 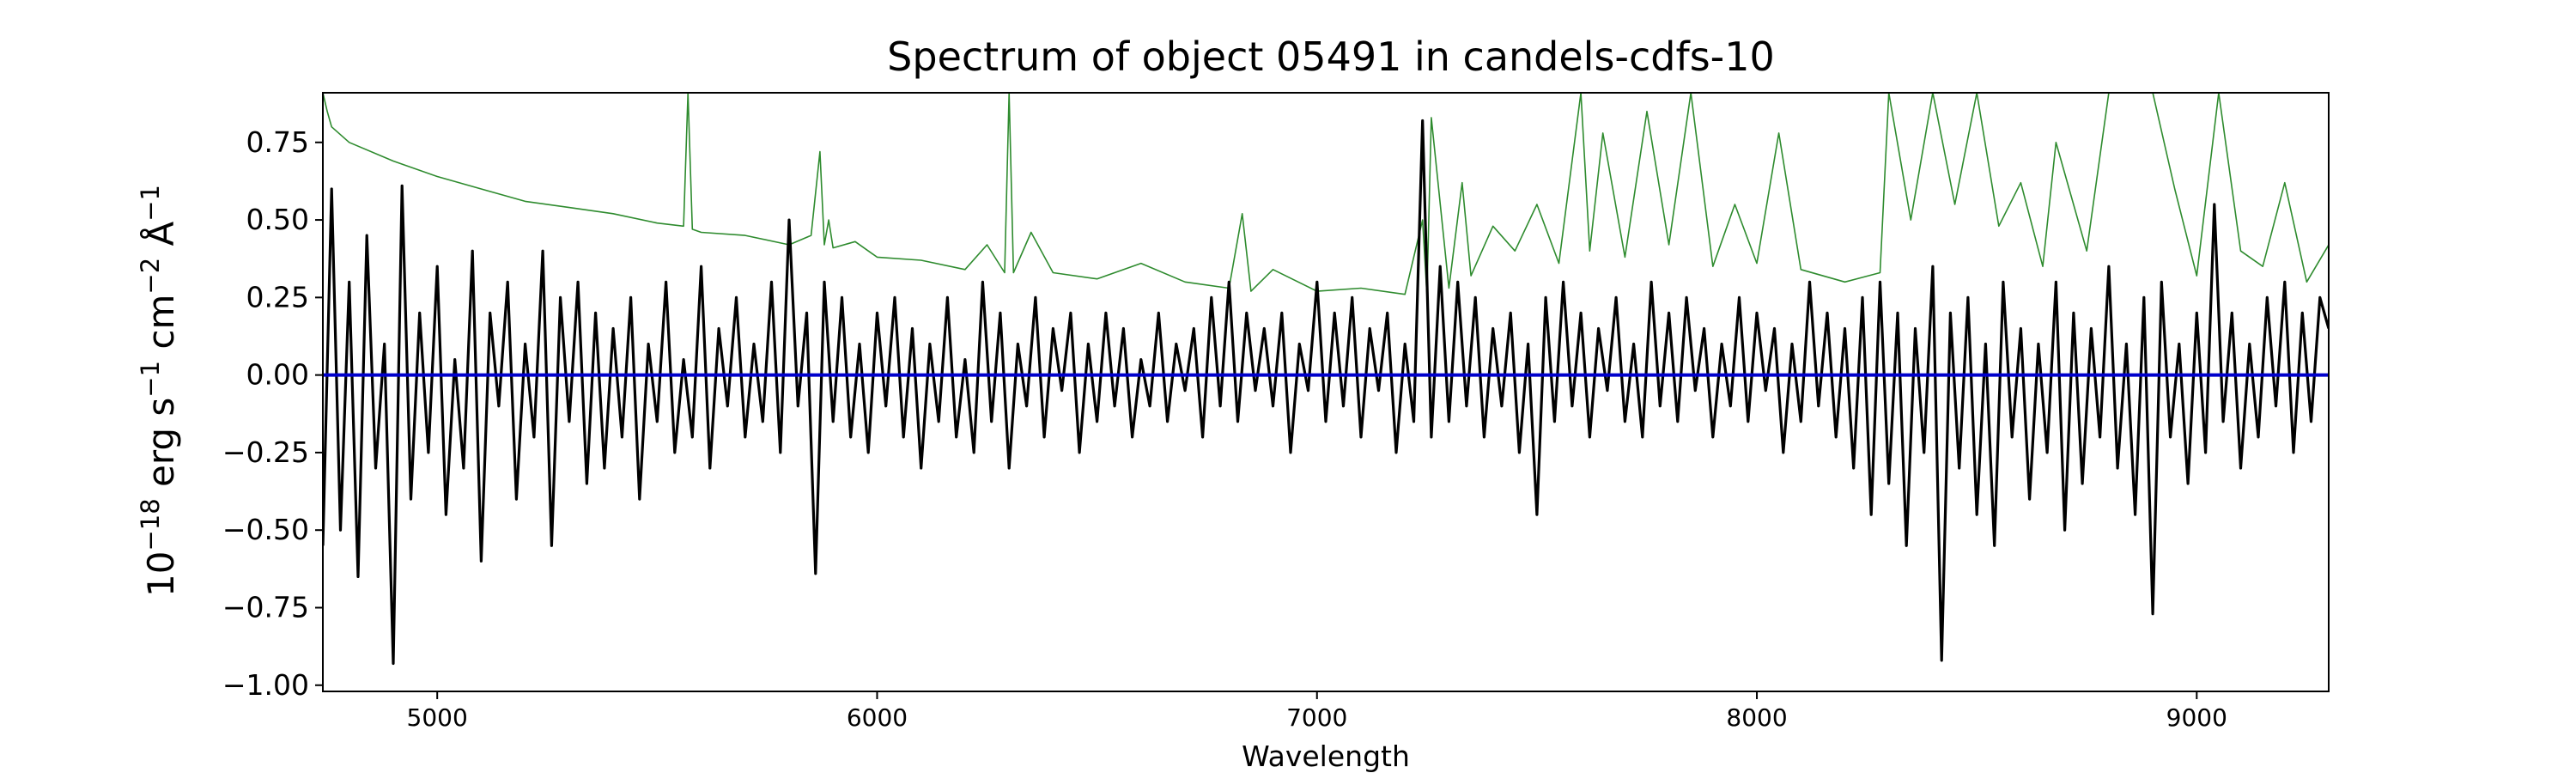 I want to click on x-axis: 5000 6000 7000 8000 9000, so click(x=1317, y=711).